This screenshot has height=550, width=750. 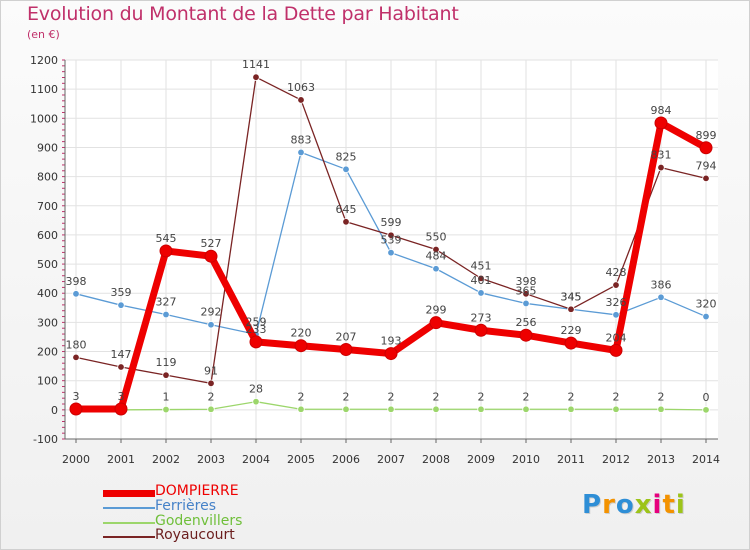 I want to click on data-label-ferri-res: 365, so click(x=526, y=290).